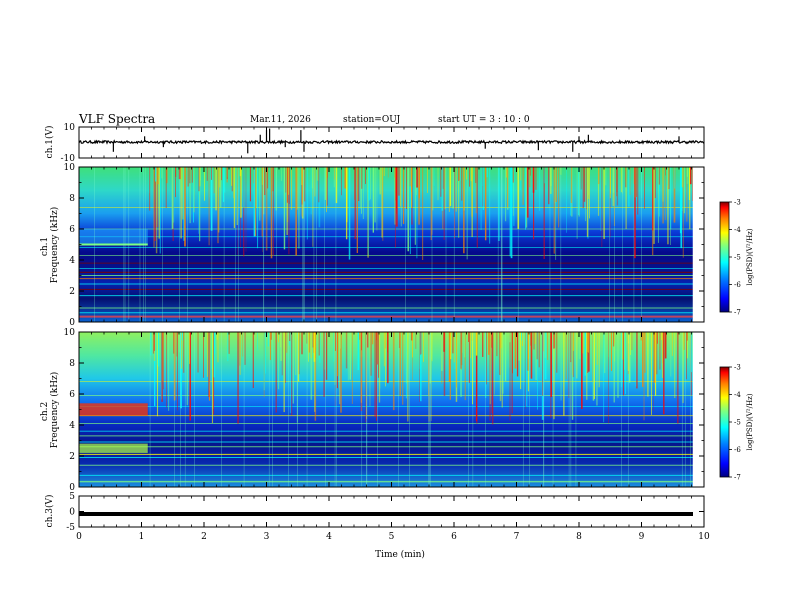 The height and width of the screenshot is (612, 792). I want to click on x-tick-label: 3, so click(267, 537).